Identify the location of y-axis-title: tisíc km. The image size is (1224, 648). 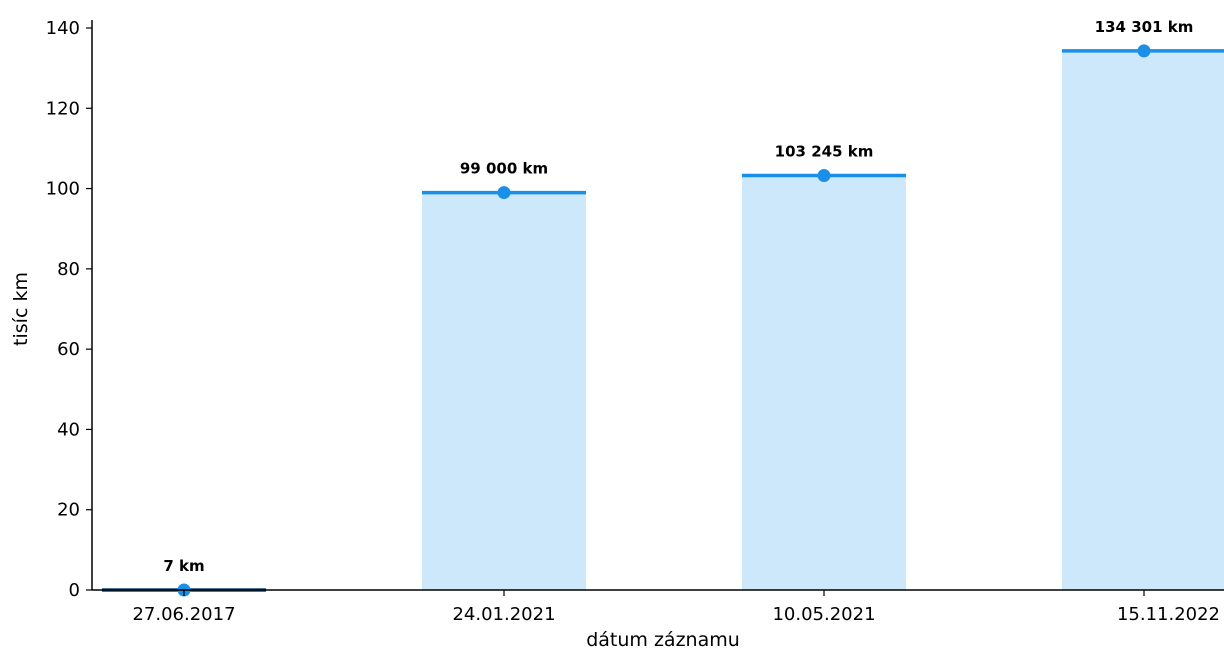
(21, 309).